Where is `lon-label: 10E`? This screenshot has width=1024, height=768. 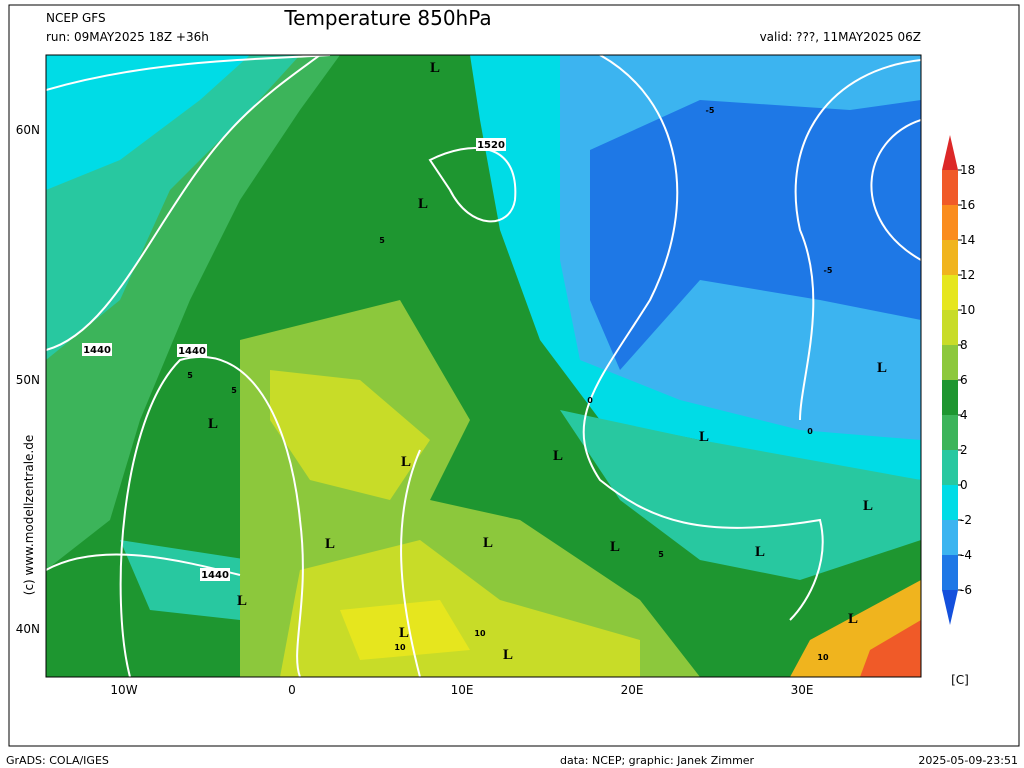
lon-label: 10E is located at coordinates (462, 690).